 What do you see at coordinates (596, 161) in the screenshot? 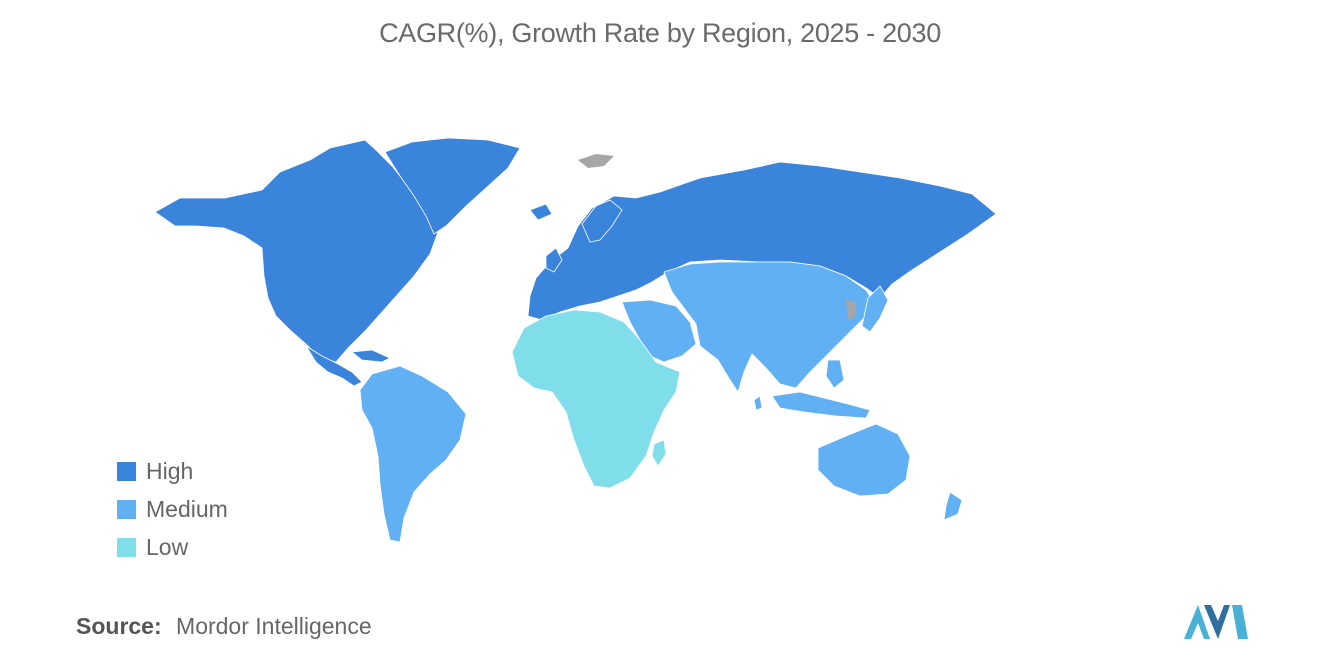
I see `region-shape-svalbard` at bounding box center [596, 161].